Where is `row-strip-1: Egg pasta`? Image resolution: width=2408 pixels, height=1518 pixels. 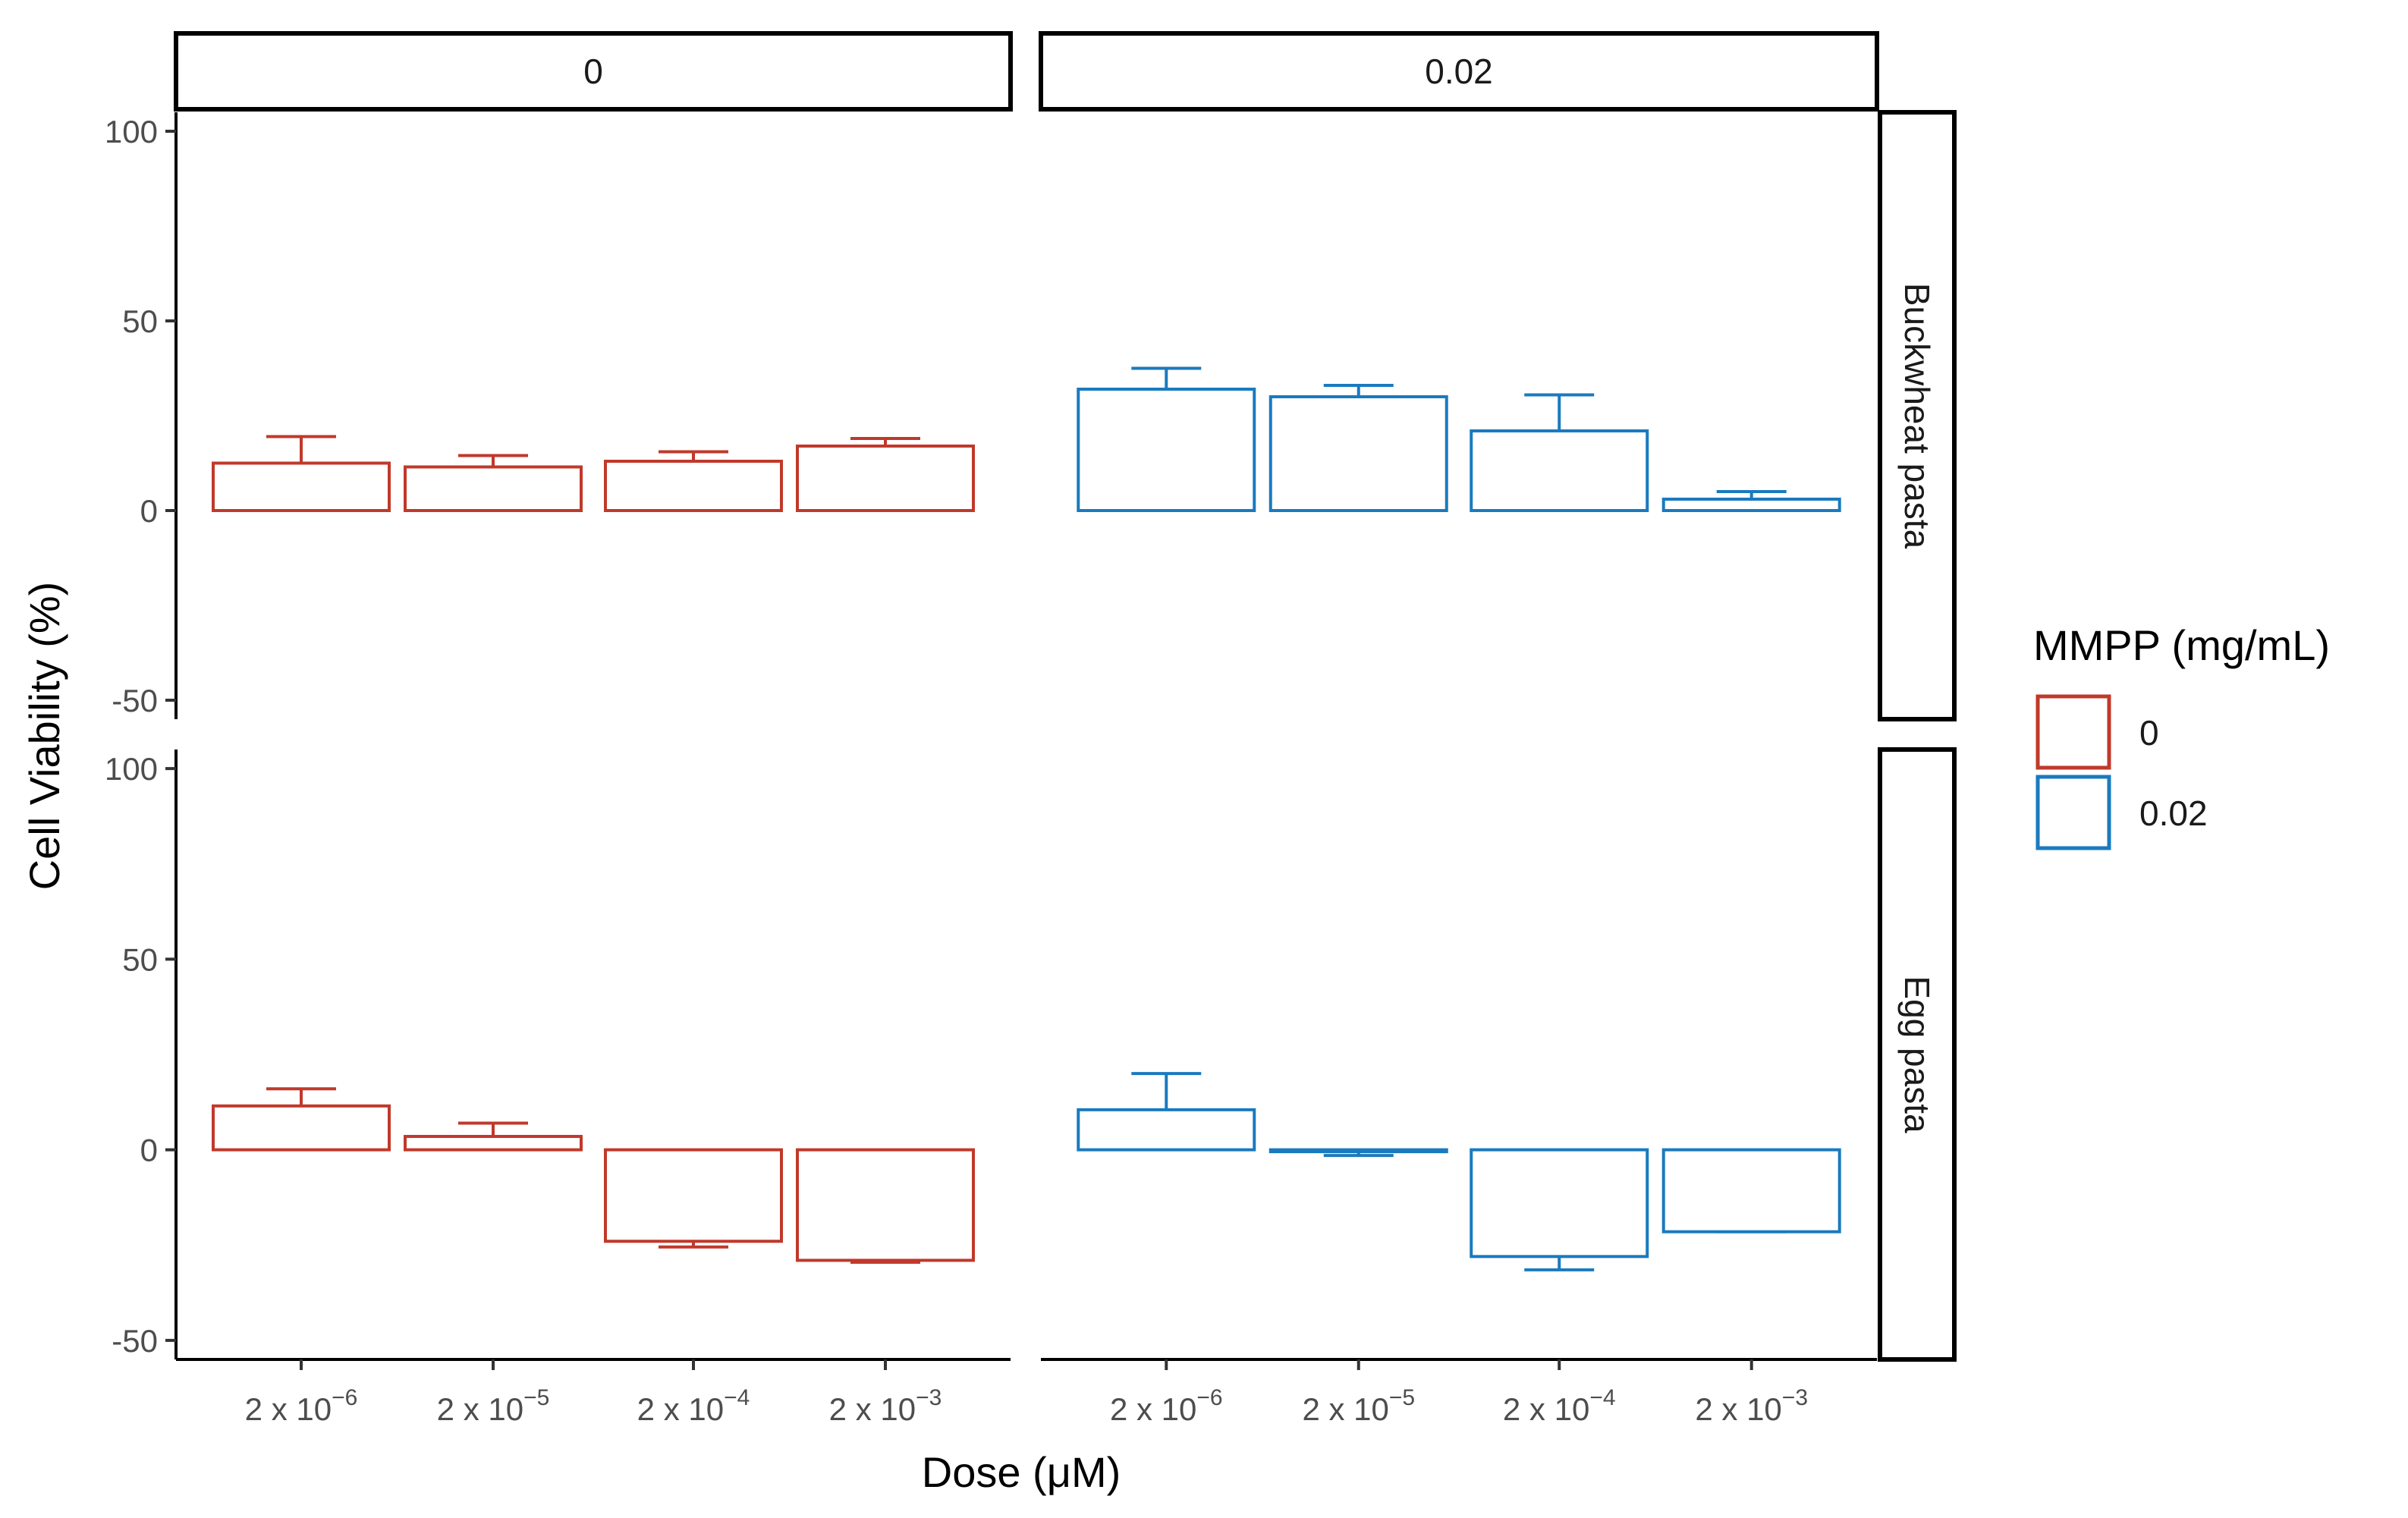
row-strip-1: Egg pasta is located at coordinates (1918, 1054).